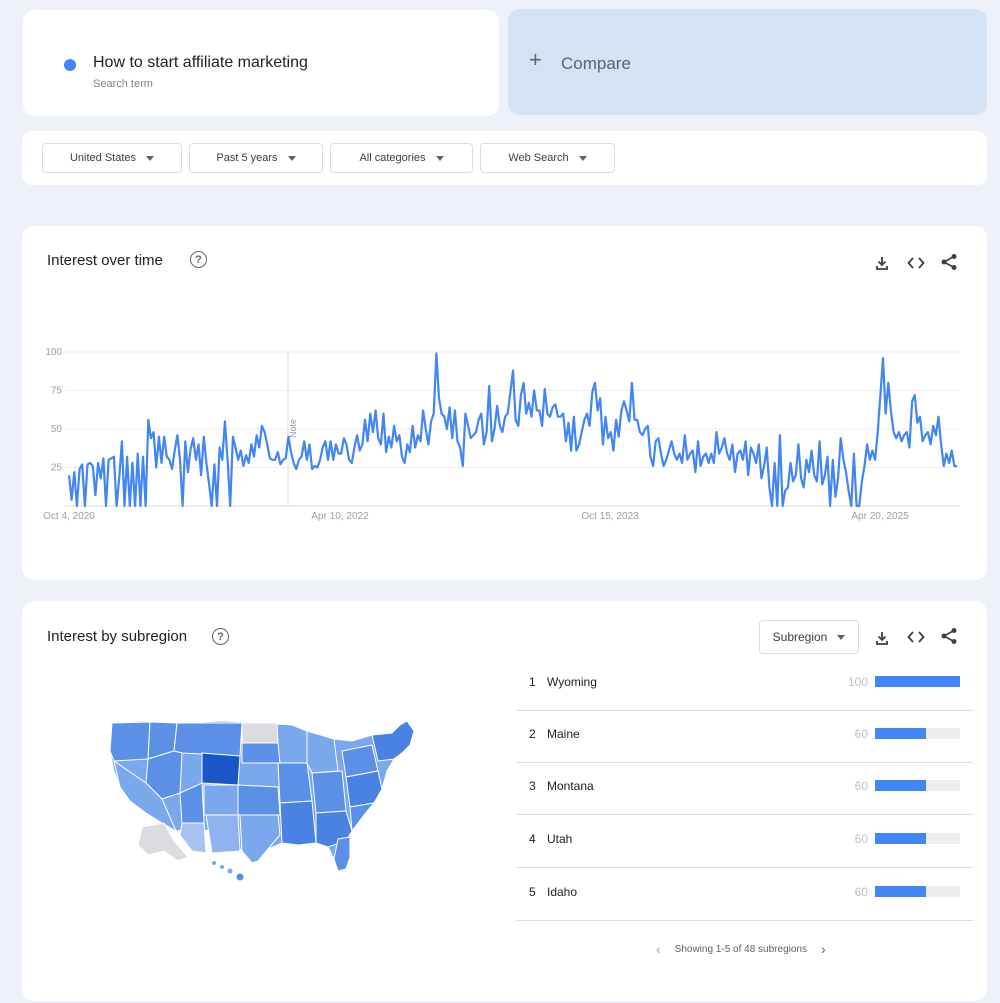  What do you see at coordinates (857, 682) in the screenshot?
I see `subregion-value: 100` at bounding box center [857, 682].